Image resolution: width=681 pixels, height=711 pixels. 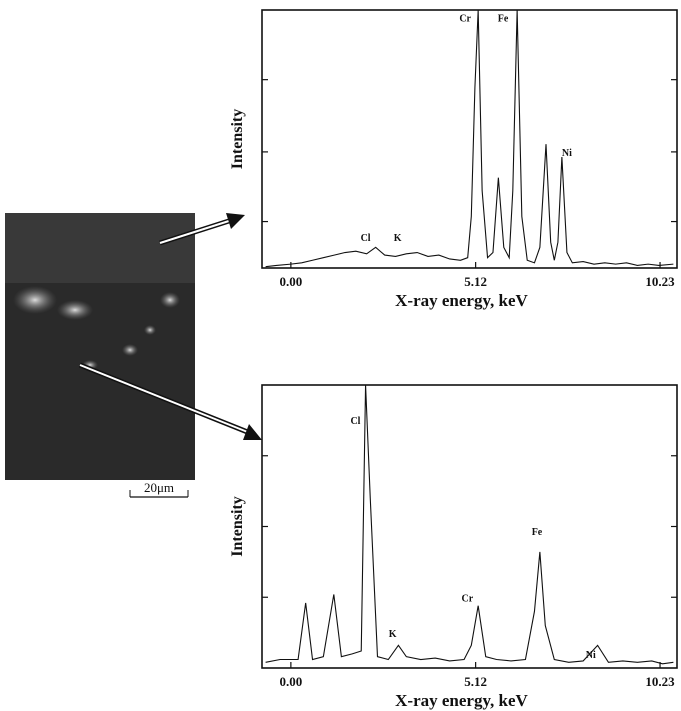 I want to click on arrows, so click(x=170, y=326).